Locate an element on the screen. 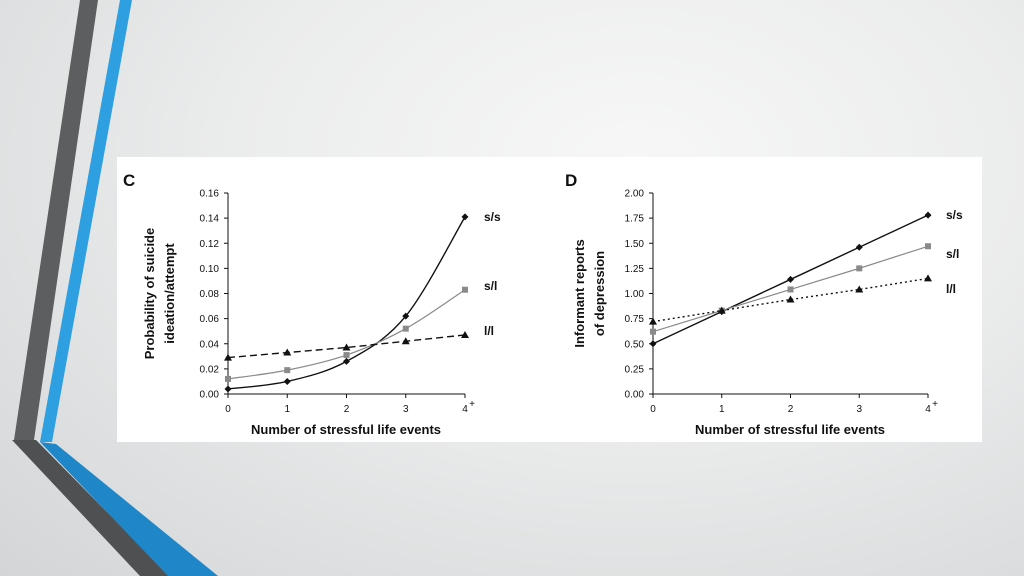 Image resolution: width=1024 pixels, height=576 pixels. slide-corner-gray is located at coordinates (91, 508).